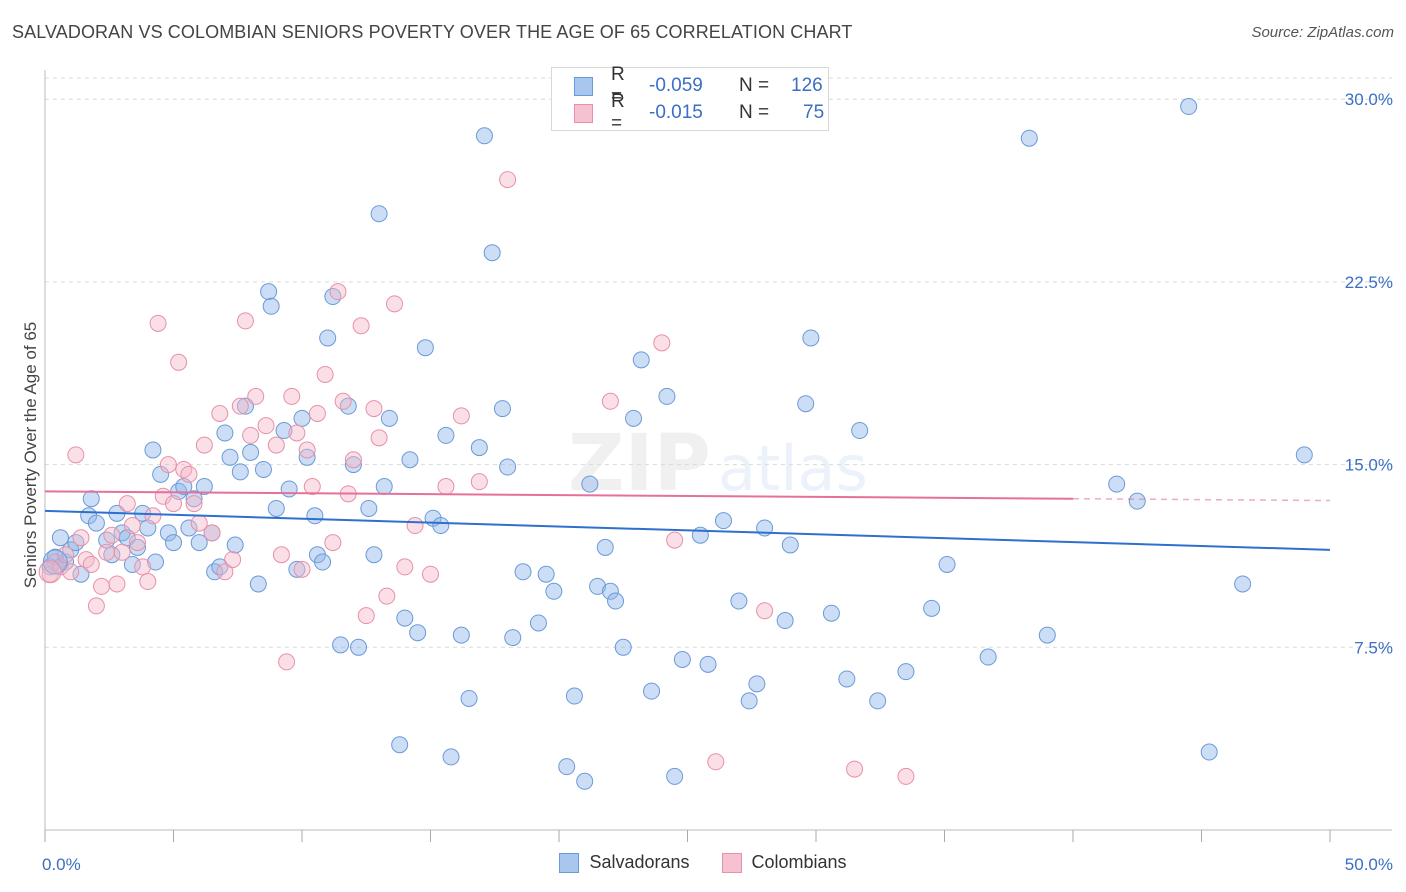 The height and width of the screenshot is (892, 1406). What do you see at coordinates (703, 862) in the screenshot?
I see `series-legend: Salvadorans Colombians` at bounding box center [703, 862].